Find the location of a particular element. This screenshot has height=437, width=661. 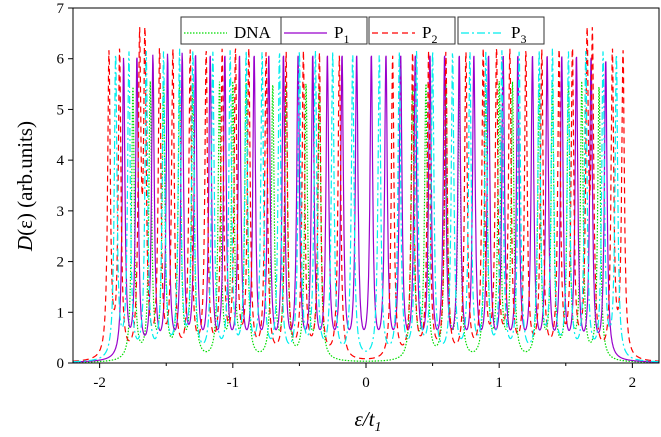

x-tick-label: 1 is located at coordinates (499, 383).